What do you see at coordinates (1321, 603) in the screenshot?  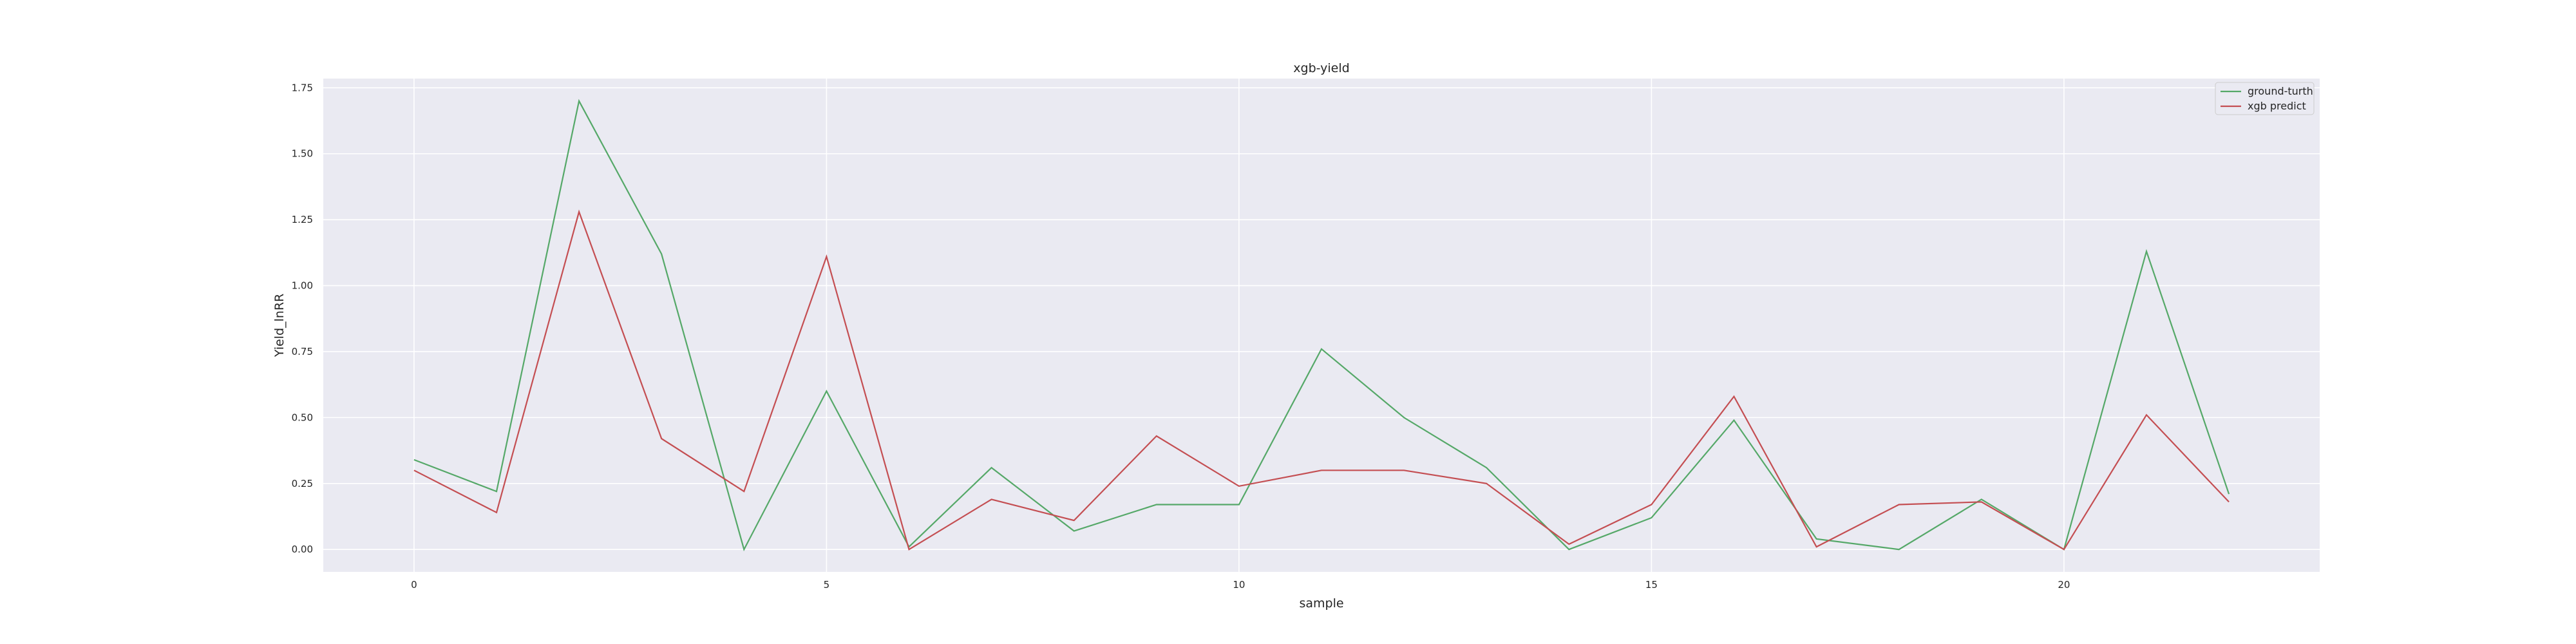 I see `x-axis-title: sample` at bounding box center [1321, 603].